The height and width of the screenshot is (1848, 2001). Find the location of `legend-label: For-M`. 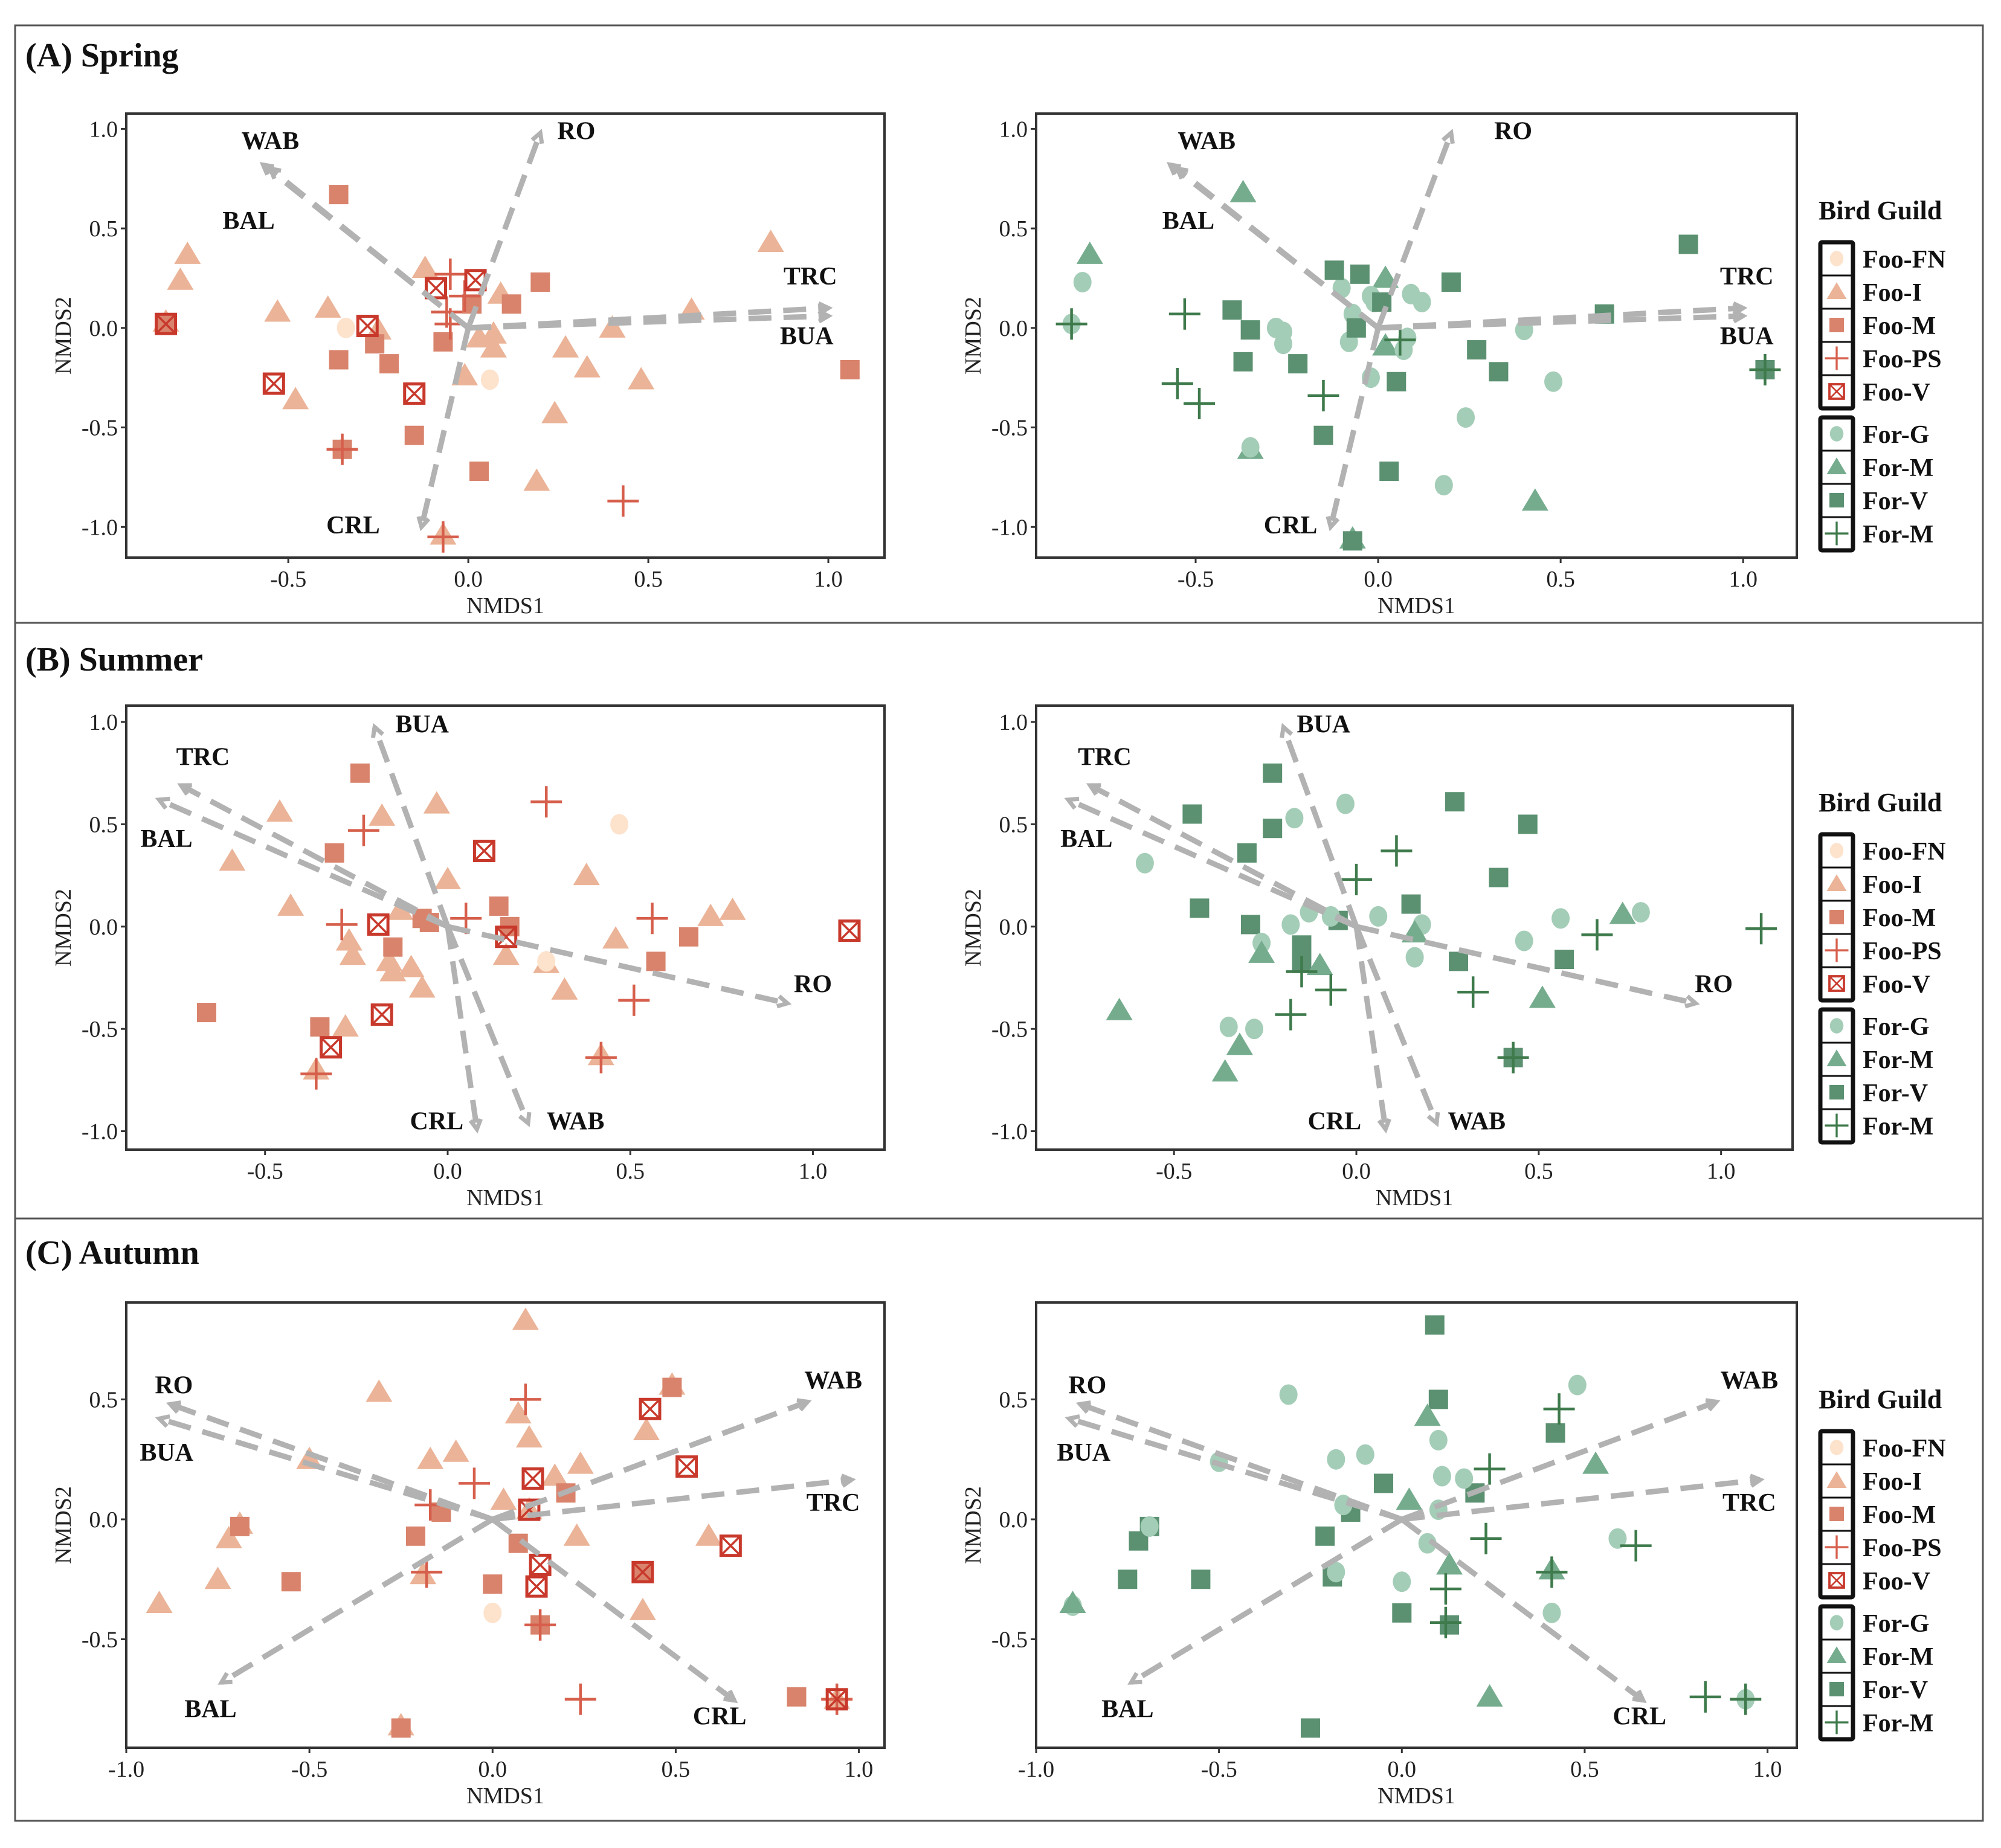

legend-label: For-M is located at coordinates (1898, 1657).